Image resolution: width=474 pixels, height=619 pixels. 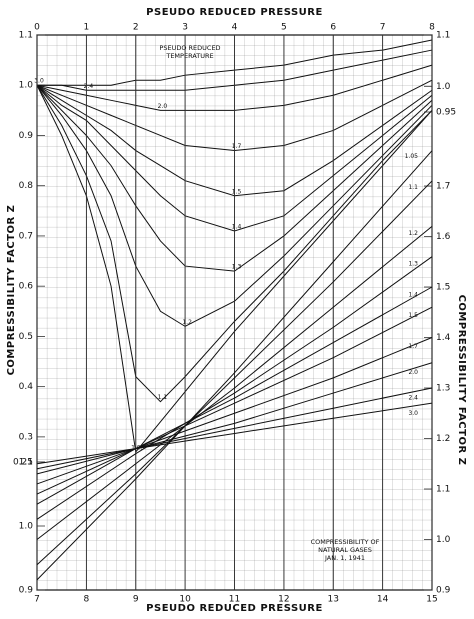 What do you see at coordinates (443, 288) in the screenshot?
I see `y2-tick-label: 1.5` at bounding box center [443, 288].